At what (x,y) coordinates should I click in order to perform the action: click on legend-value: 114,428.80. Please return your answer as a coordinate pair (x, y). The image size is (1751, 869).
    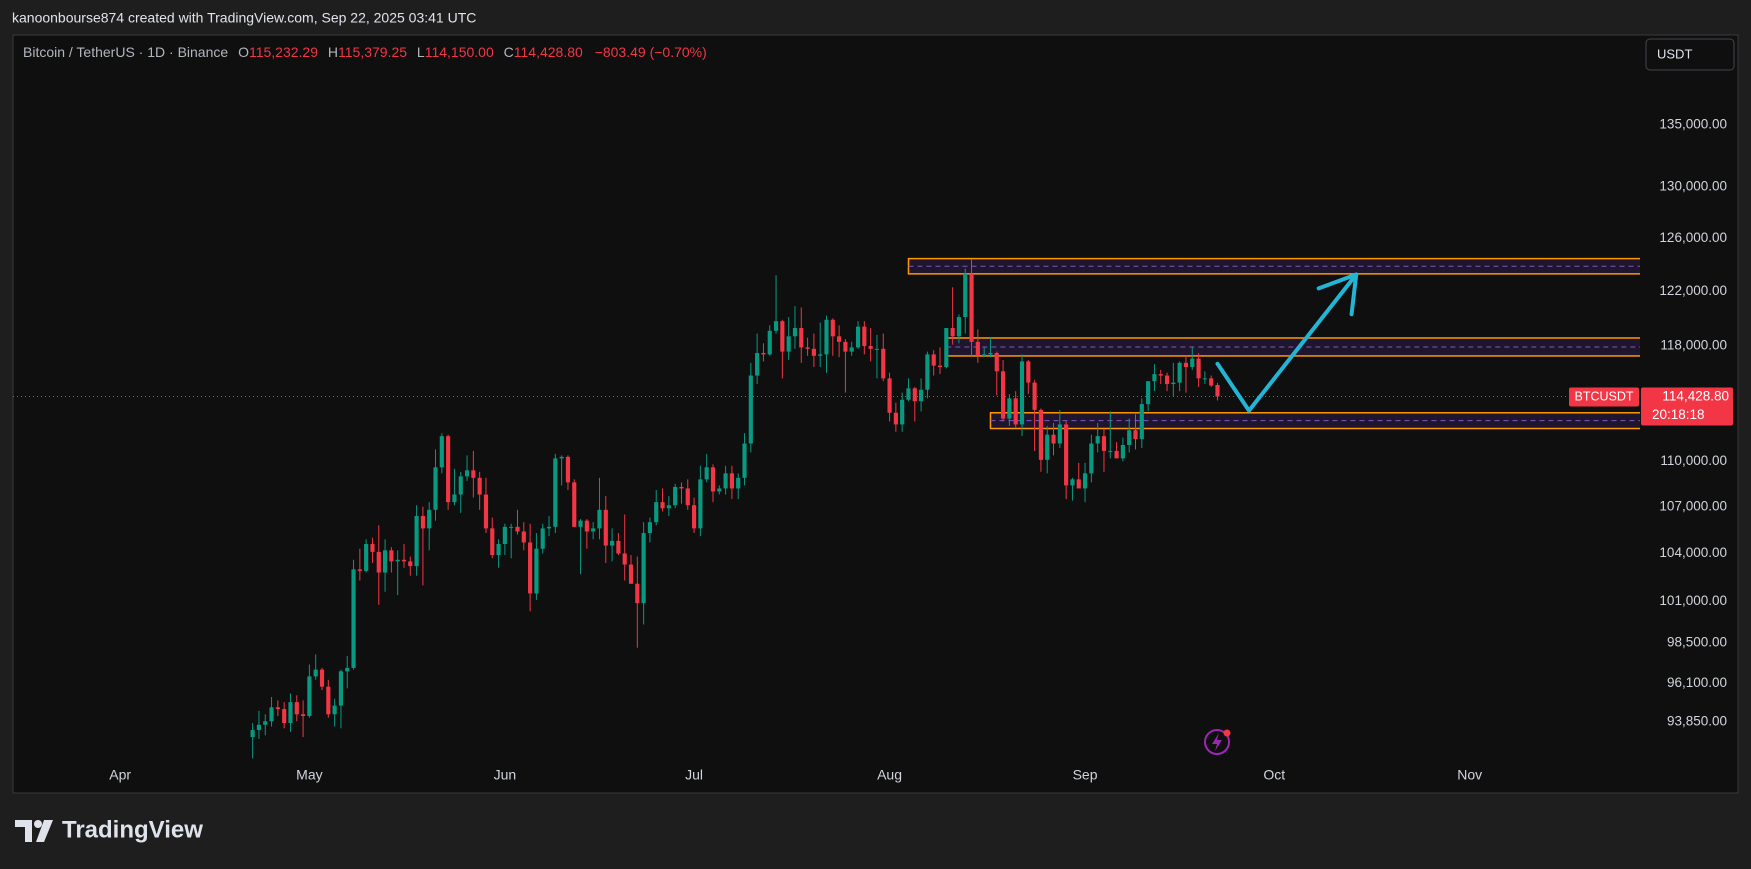
    Looking at the image, I should click on (548, 52).